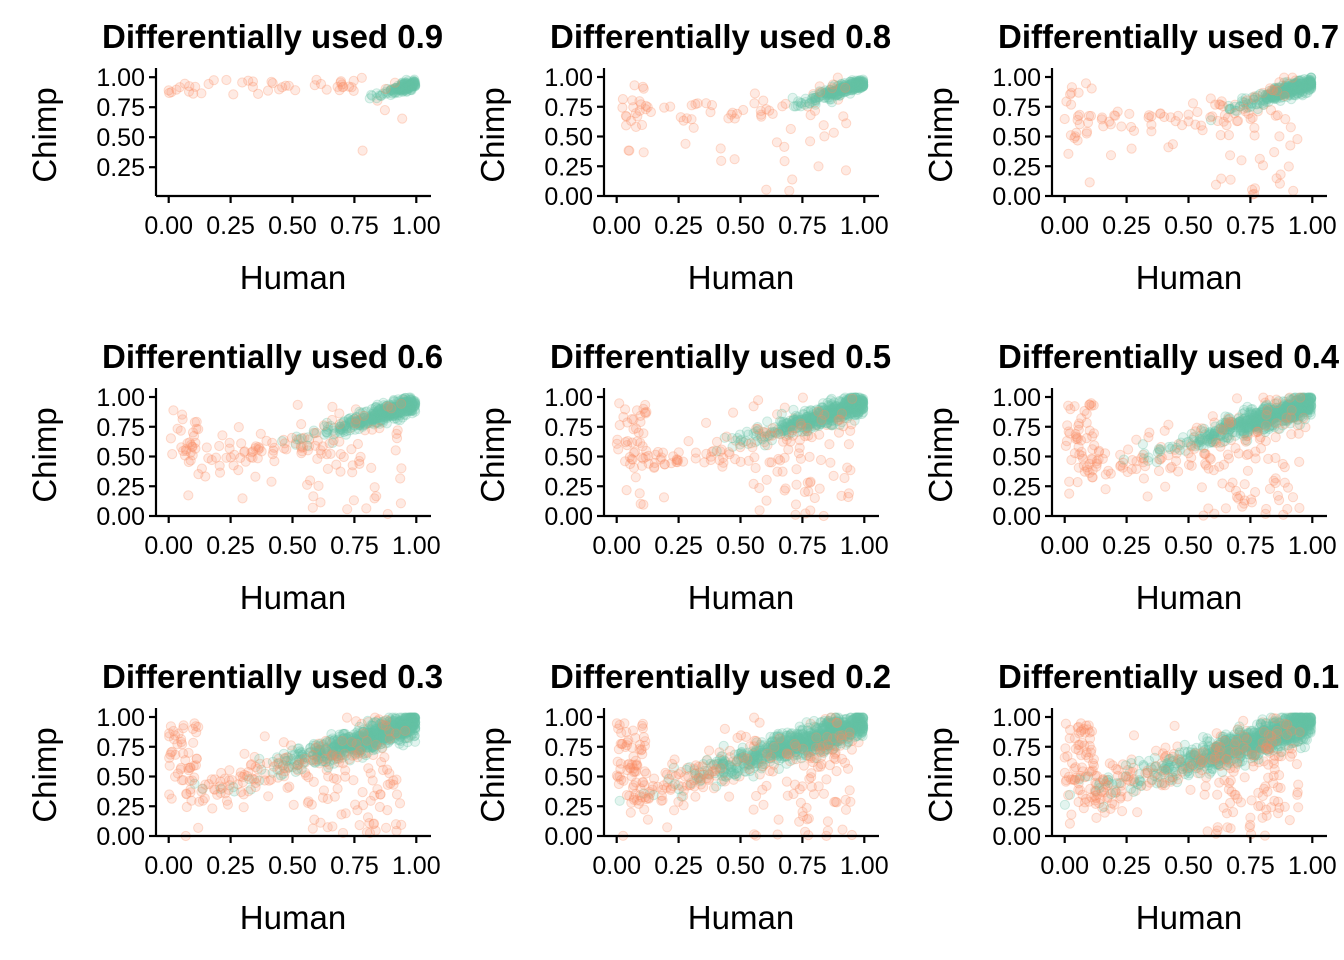 The width and height of the screenshot is (1344, 960). What do you see at coordinates (1016, 138) in the screenshot?
I see `y-tick-label: 0.50` at bounding box center [1016, 138].